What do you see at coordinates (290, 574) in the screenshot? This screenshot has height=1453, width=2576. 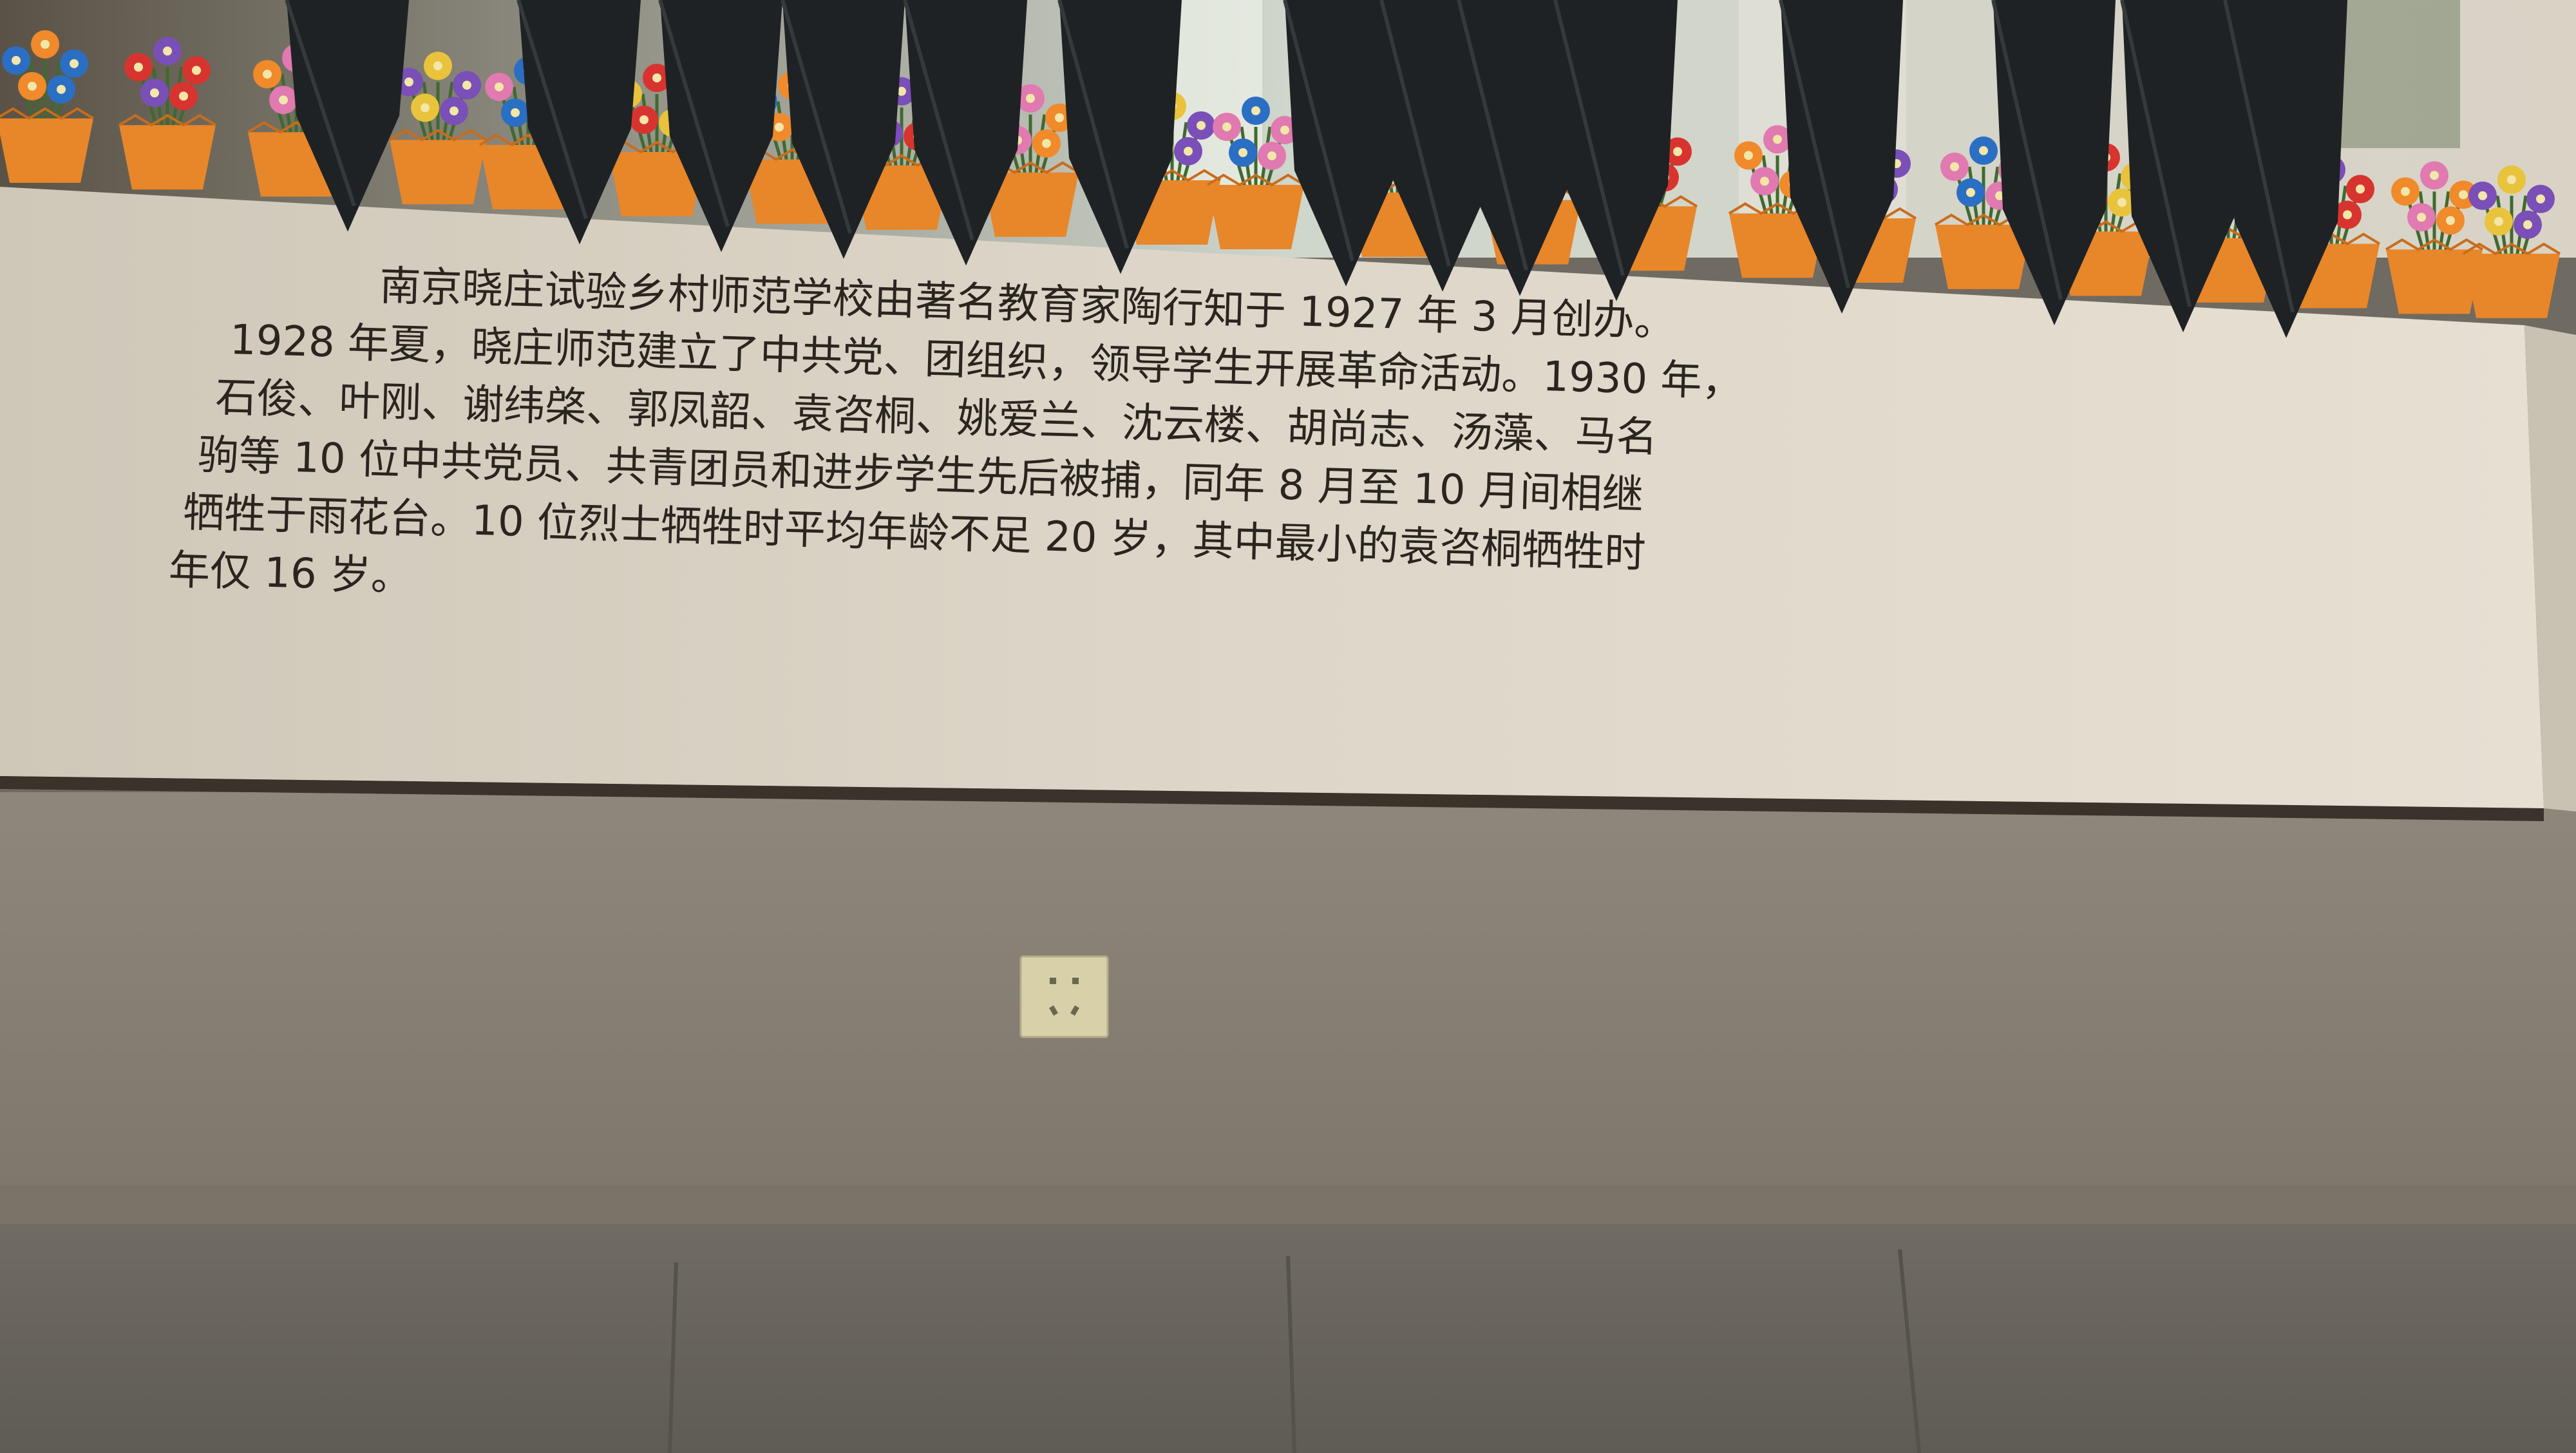 I see `plaque-line-6: 年仅 16 岁。` at bounding box center [290, 574].